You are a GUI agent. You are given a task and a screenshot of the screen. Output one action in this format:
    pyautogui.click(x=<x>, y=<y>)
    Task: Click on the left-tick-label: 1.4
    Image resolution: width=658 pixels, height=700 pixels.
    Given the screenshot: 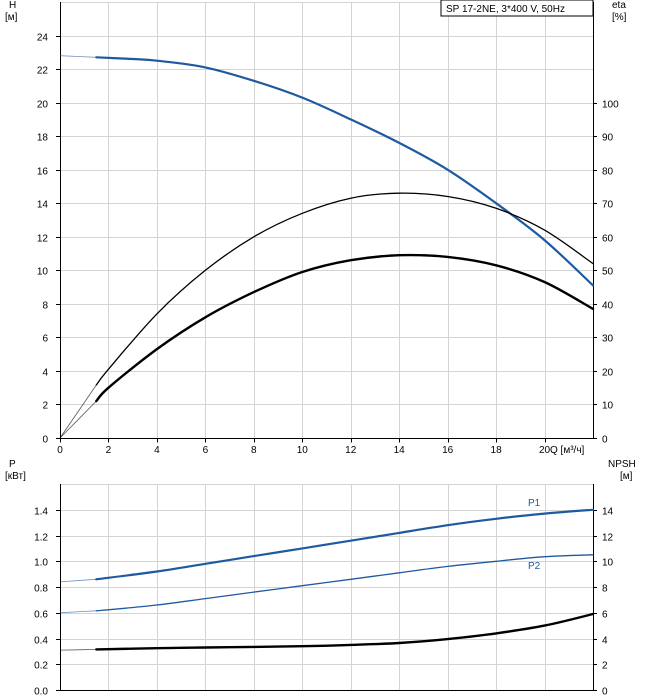 What is the action you would take?
    pyautogui.click(x=41, y=512)
    